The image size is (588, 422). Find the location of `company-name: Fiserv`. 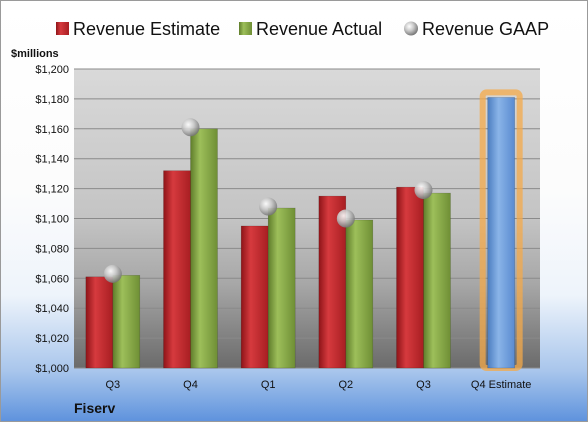

company-name: Fiserv is located at coordinates (94, 408).